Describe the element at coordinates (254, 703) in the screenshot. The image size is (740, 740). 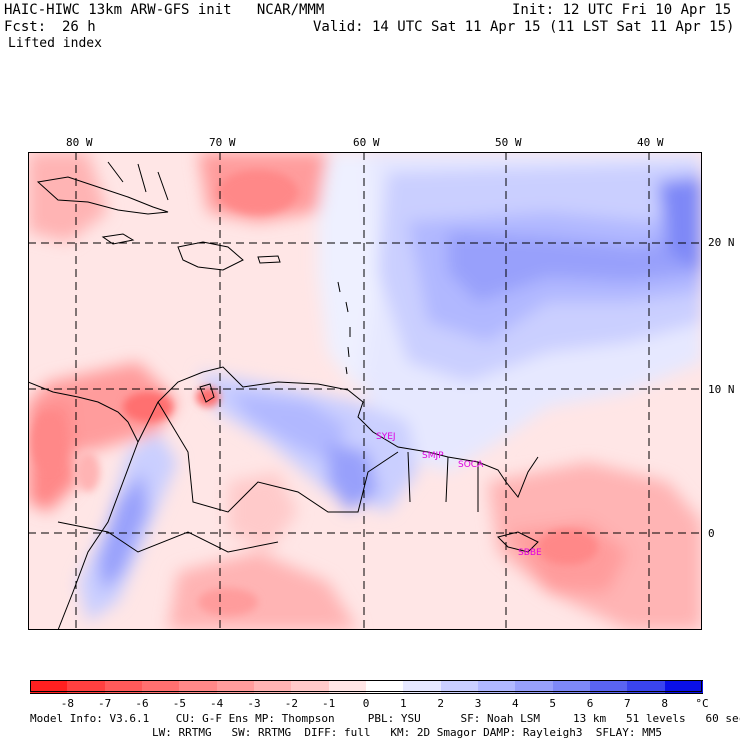
I see `colorbar-tick-label: -3` at that location.